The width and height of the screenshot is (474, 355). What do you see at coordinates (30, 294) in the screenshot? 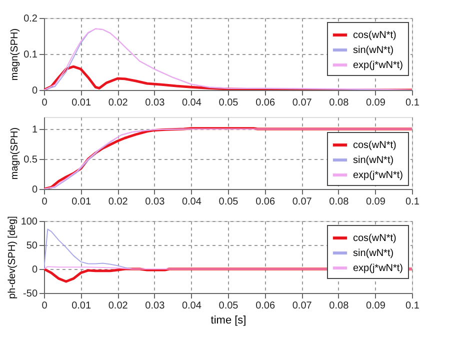
I see `y-tick-label: -50` at bounding box center [30, 294].